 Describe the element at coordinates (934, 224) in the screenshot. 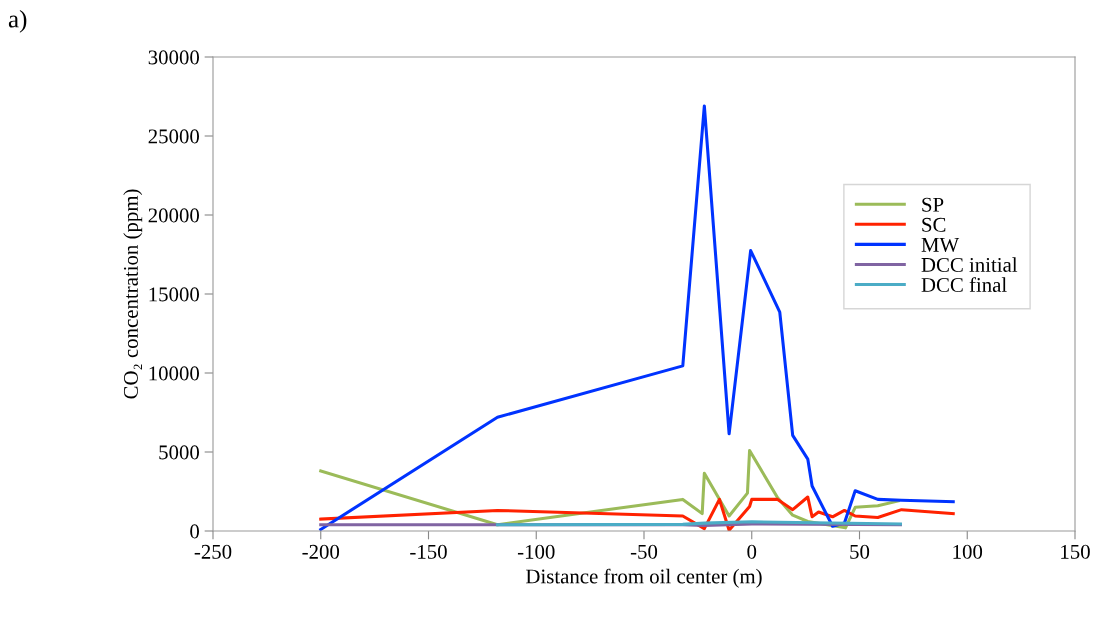

I see `legend-label: SC` at that location.